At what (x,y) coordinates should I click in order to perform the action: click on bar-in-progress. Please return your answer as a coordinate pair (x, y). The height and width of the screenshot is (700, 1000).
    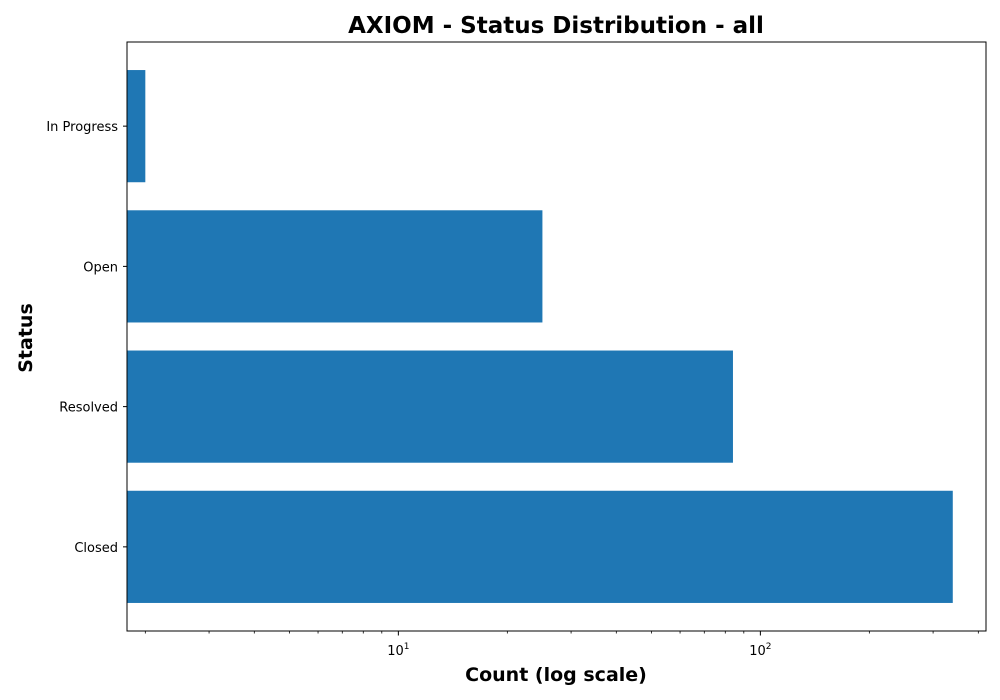
    Looking at the image, I should click on (136, 126).